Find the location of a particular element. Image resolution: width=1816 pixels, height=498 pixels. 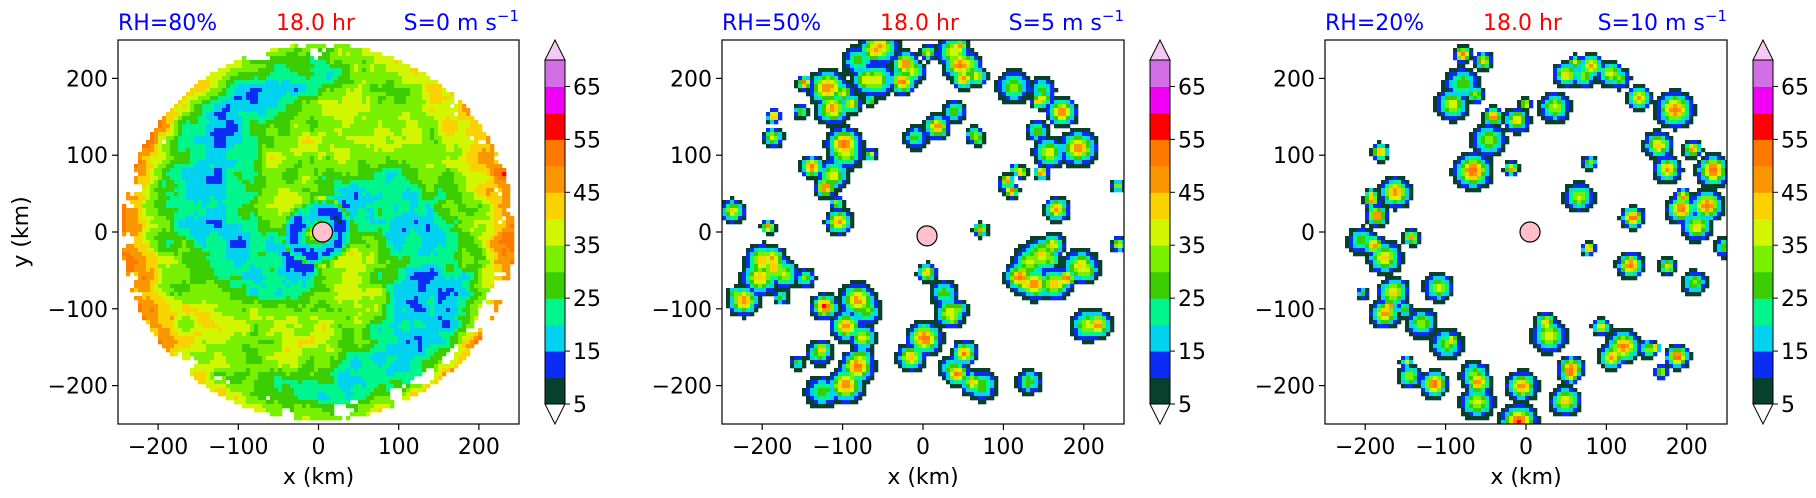

title-shear: S=0 m s−1 is located at coordinates (461, 21).